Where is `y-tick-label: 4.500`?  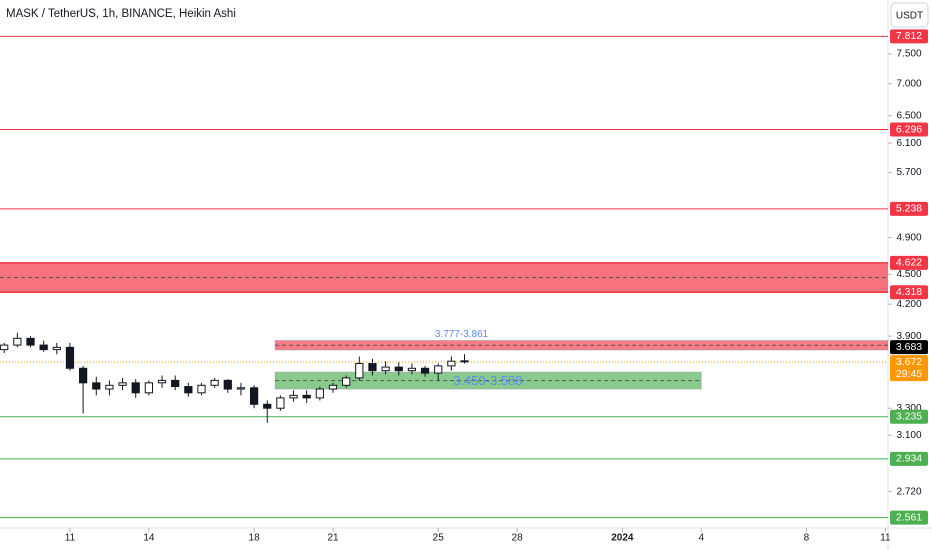
y-tick-label: 4.500 is located at coordinates (908, 274).